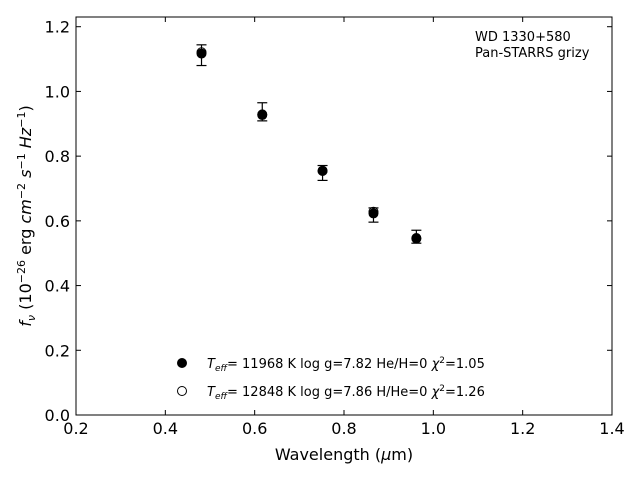 Image resolution: width=640 pixels, height=480 pixels. I want to click on legend-marker-filled, so click(182, 363).